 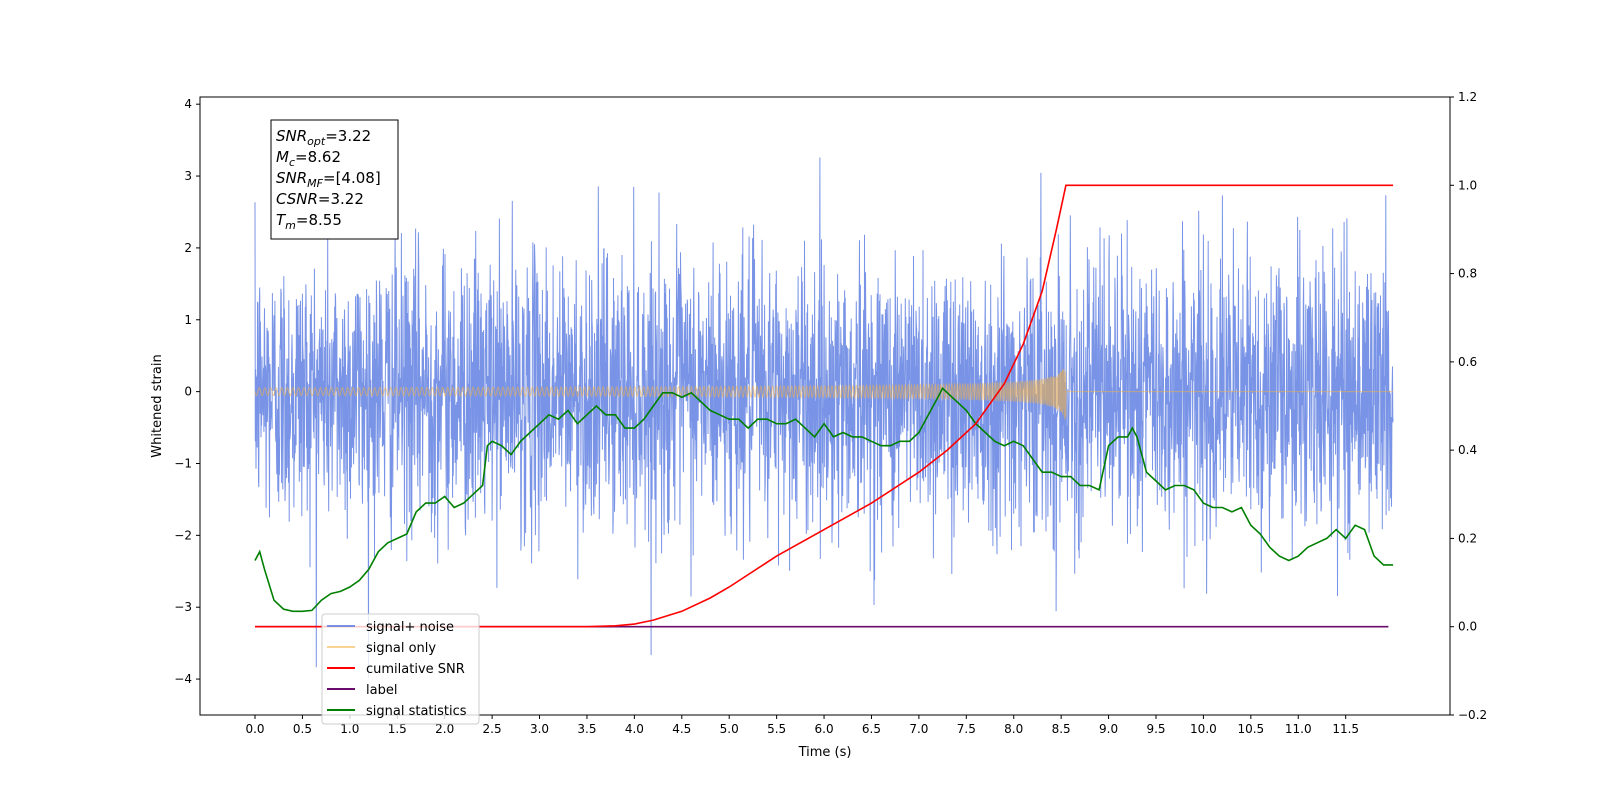 I want to click on y-tick-label: 1, so click(x=188, y=320).